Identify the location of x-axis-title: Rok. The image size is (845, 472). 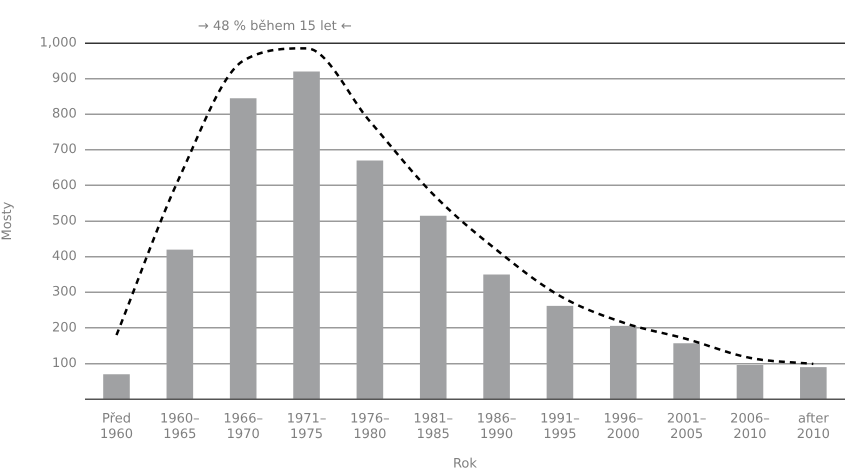
(465, 464).